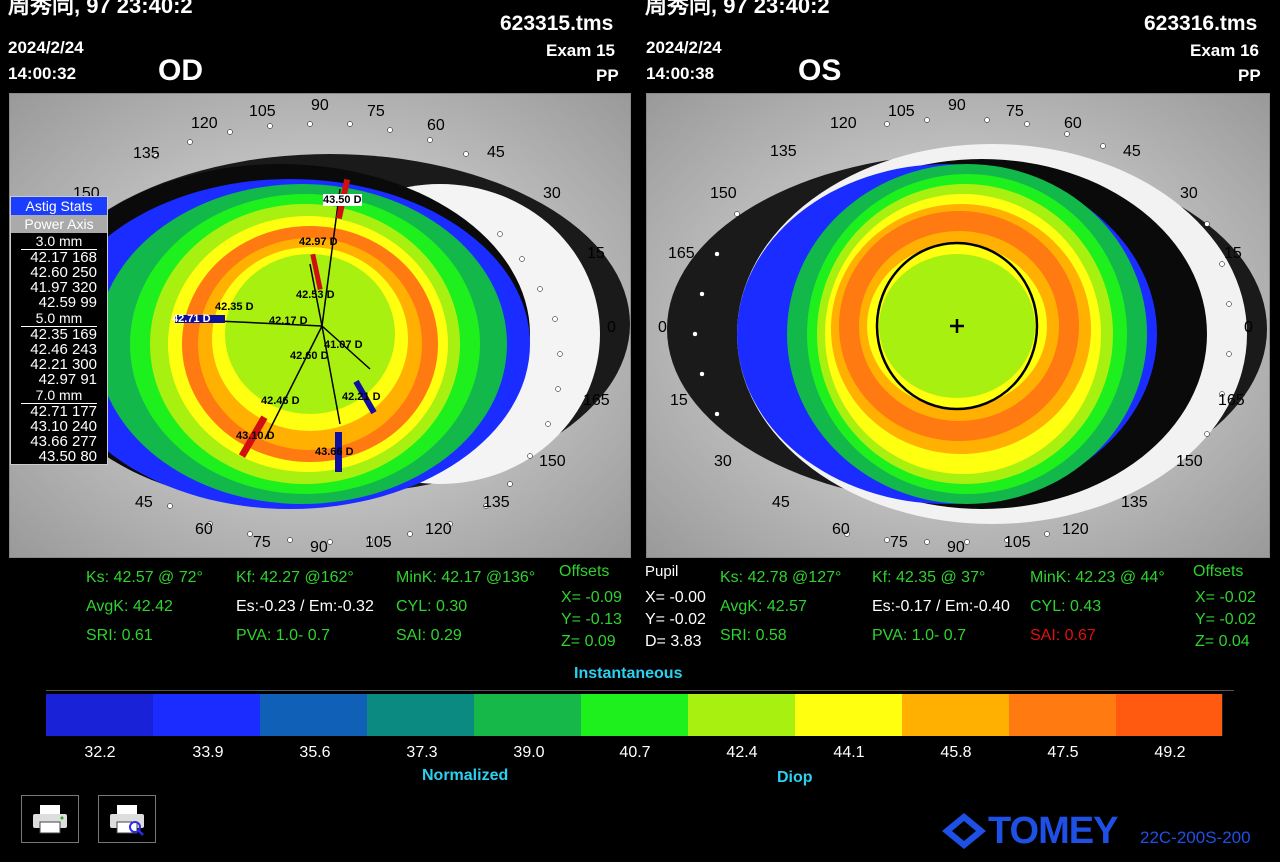 This screenshot has width=1280, height=862. I want to click on astig-row: 42.35 169, so click(63, 334).